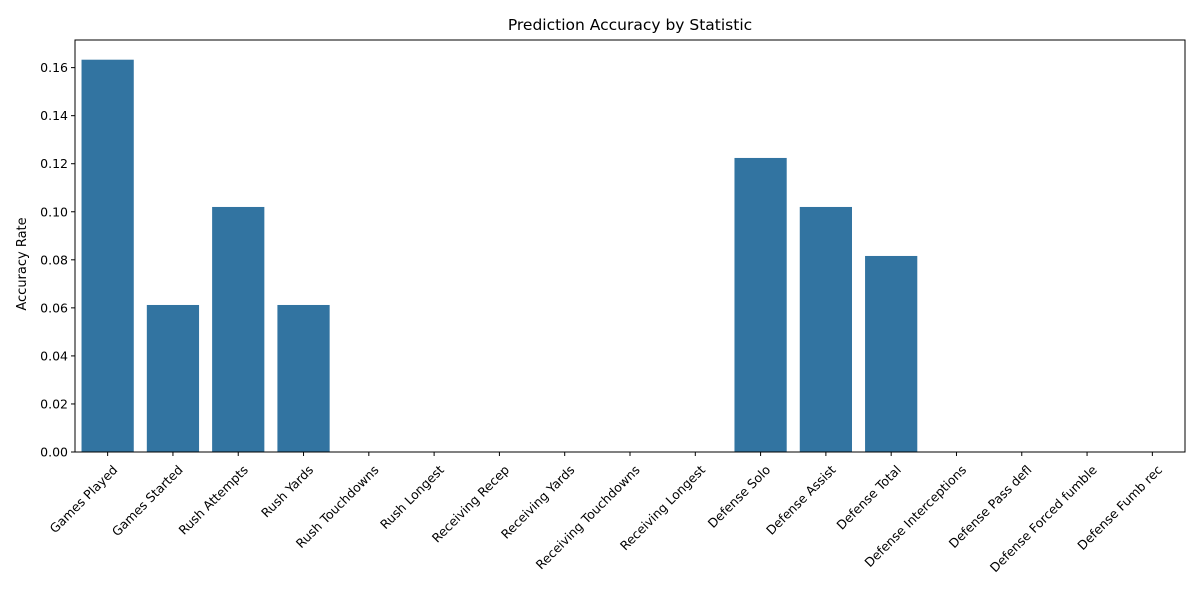 The height and width of the screenshot is (605, 1200). What do you see at coordinates (54, 211) in the screenshot?
I see `y-tick-label: 0.10` at bounding box center [54, 211].